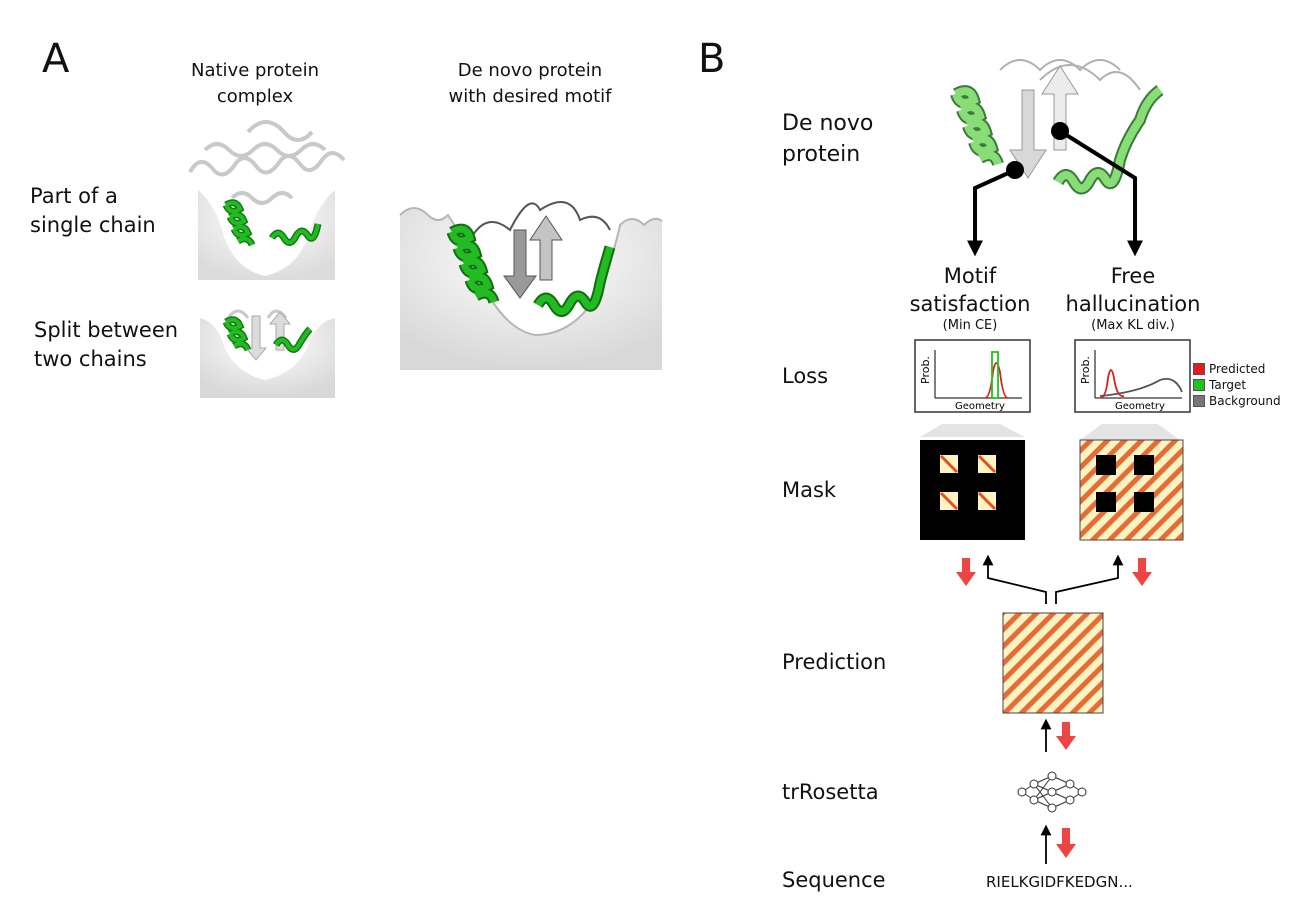  What do you see at coordinates (1199, 385) in the screenshot?
I see `target-swatch` at bounding box center [1199, 385].